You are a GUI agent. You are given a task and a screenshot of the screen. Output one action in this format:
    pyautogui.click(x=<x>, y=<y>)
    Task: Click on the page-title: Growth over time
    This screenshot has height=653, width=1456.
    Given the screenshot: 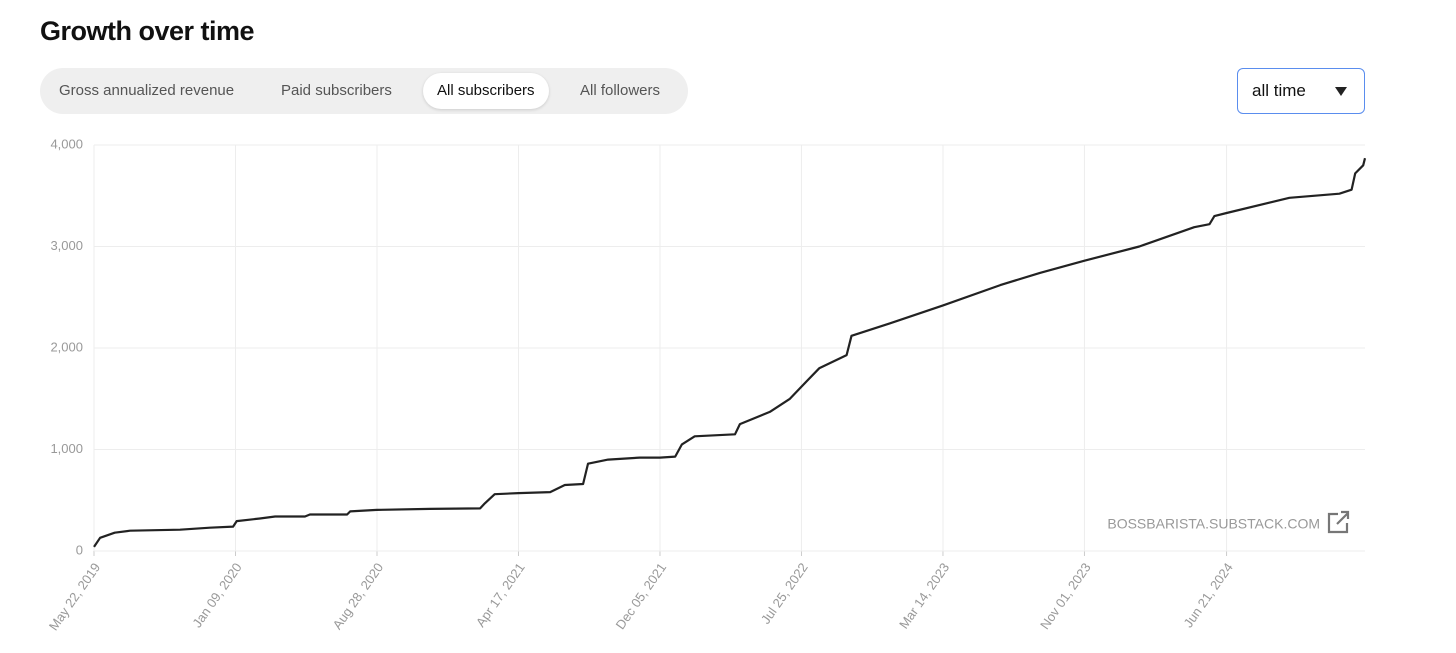 What is the action you would take?
    pyautogui.click(x=147, y=31)
    